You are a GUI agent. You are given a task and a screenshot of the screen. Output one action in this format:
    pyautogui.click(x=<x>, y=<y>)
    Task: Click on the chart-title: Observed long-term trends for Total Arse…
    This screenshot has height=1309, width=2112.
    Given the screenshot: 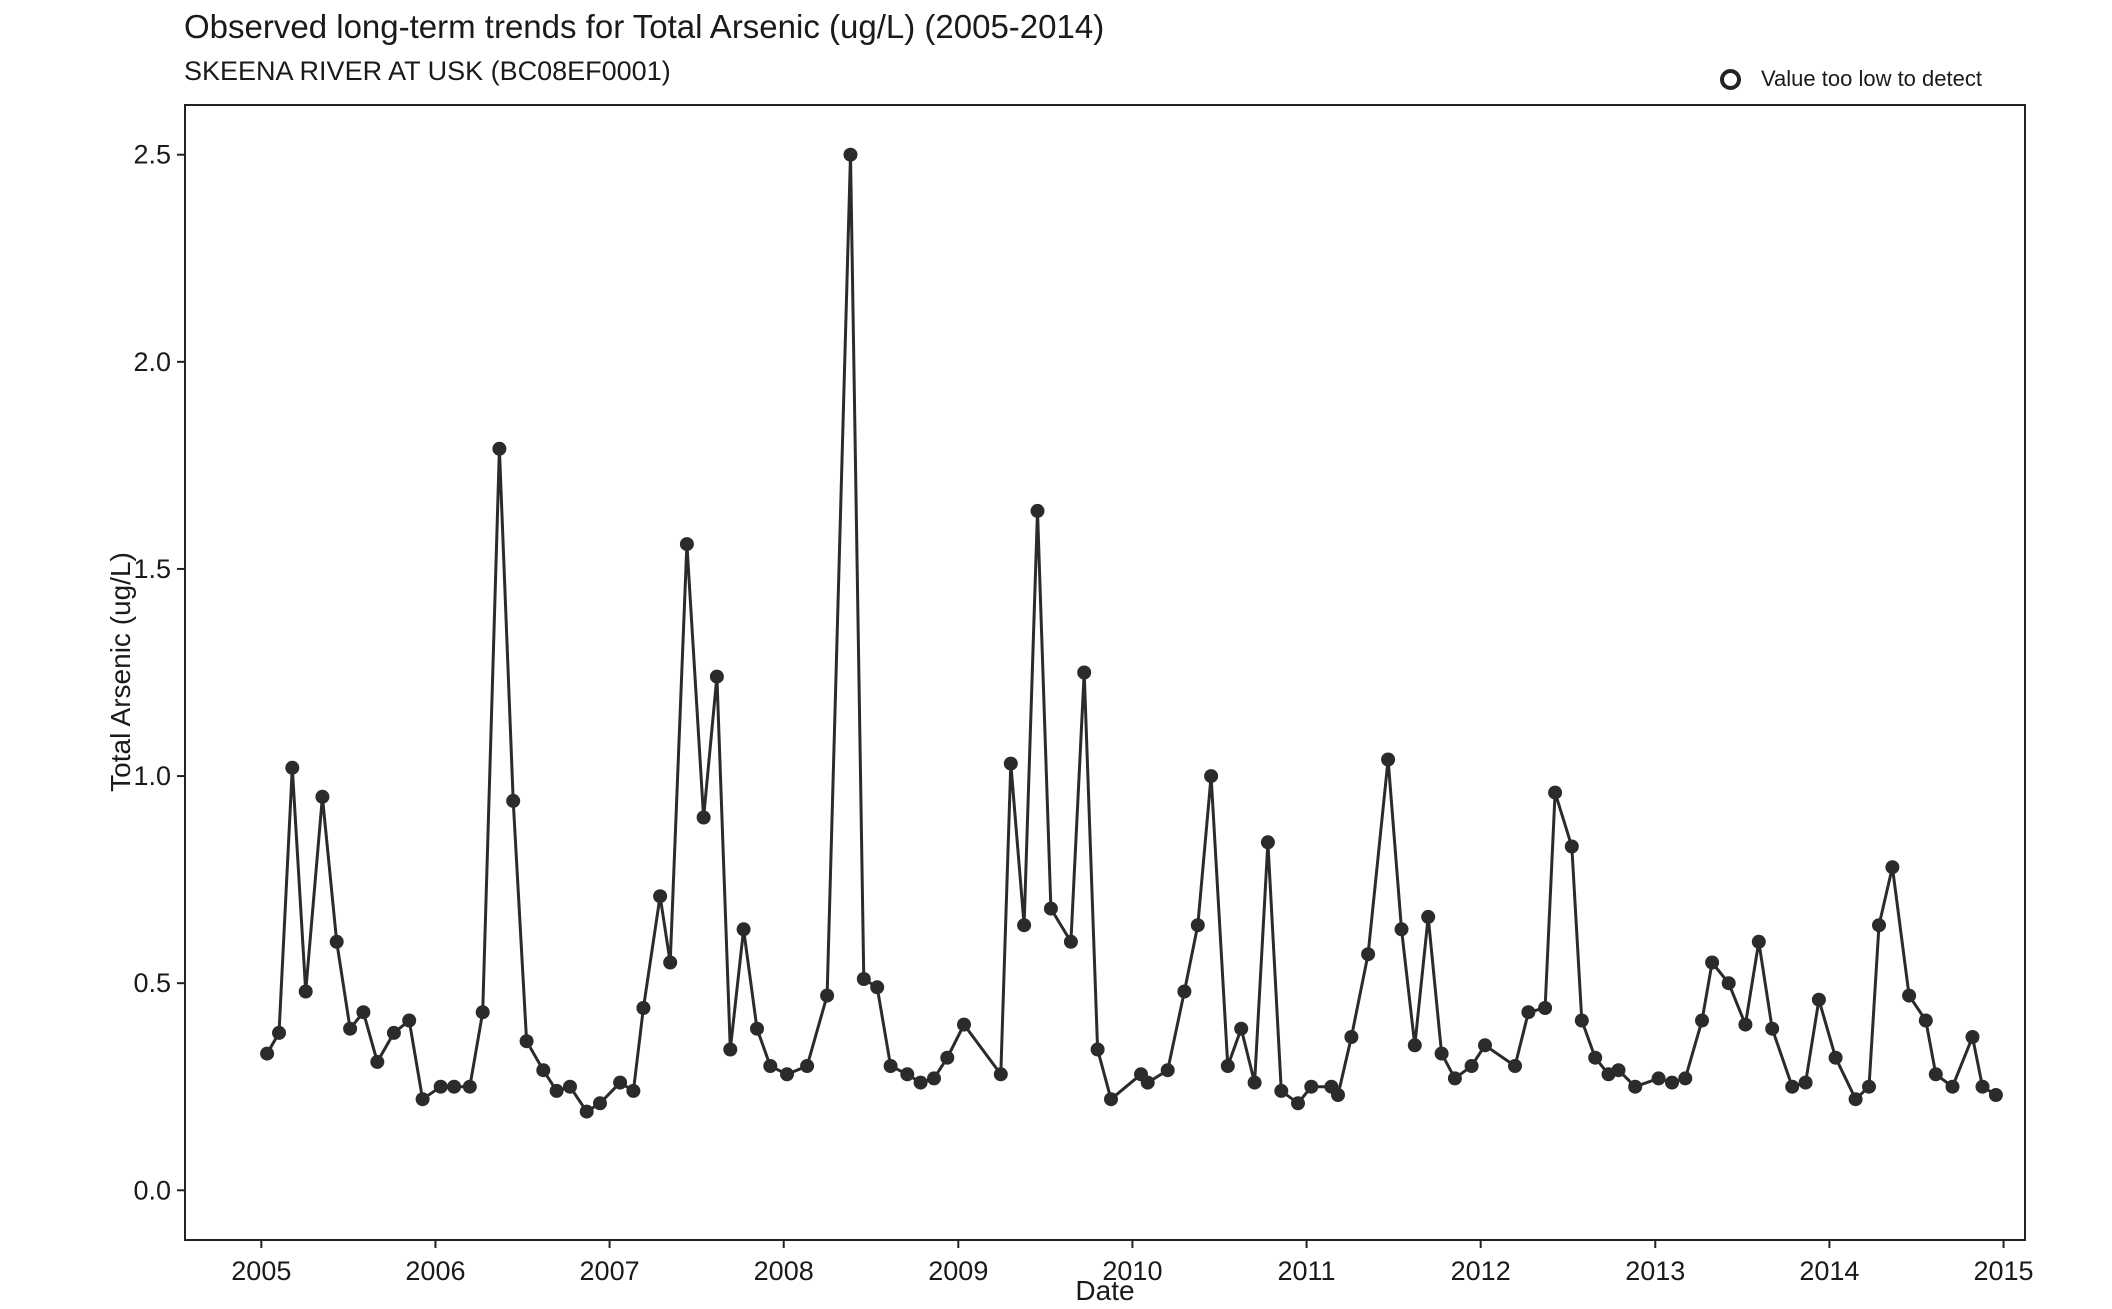 What is the action you would take?
    pyautogui.click(x=644, y=26)
    